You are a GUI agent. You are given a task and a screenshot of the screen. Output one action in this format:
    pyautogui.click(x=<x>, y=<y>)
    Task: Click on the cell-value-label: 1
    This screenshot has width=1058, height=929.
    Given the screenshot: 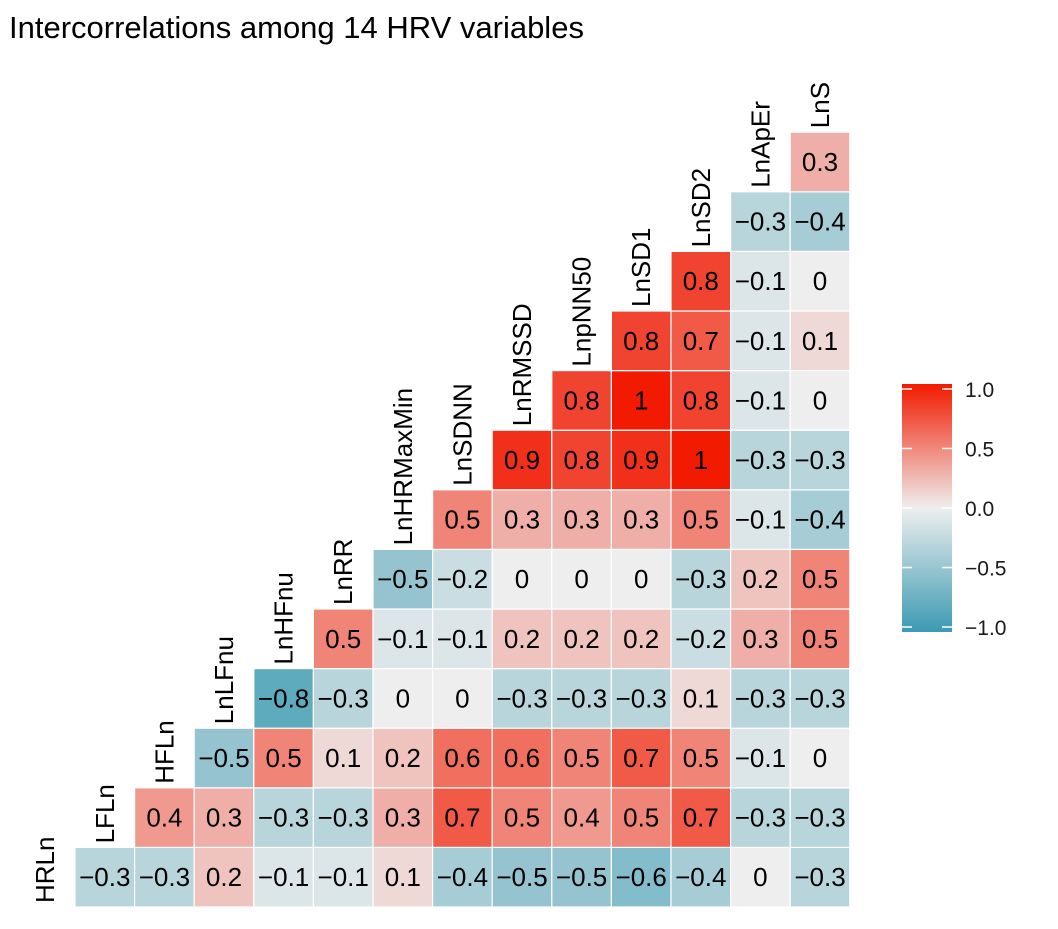 What is the action you would take?
    pyautogui.click(x=701, y=460)
    